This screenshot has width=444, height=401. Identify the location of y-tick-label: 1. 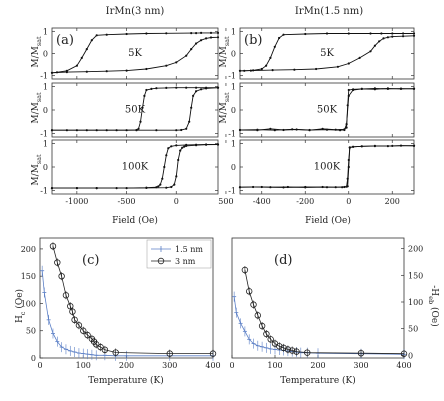
(45, 87).